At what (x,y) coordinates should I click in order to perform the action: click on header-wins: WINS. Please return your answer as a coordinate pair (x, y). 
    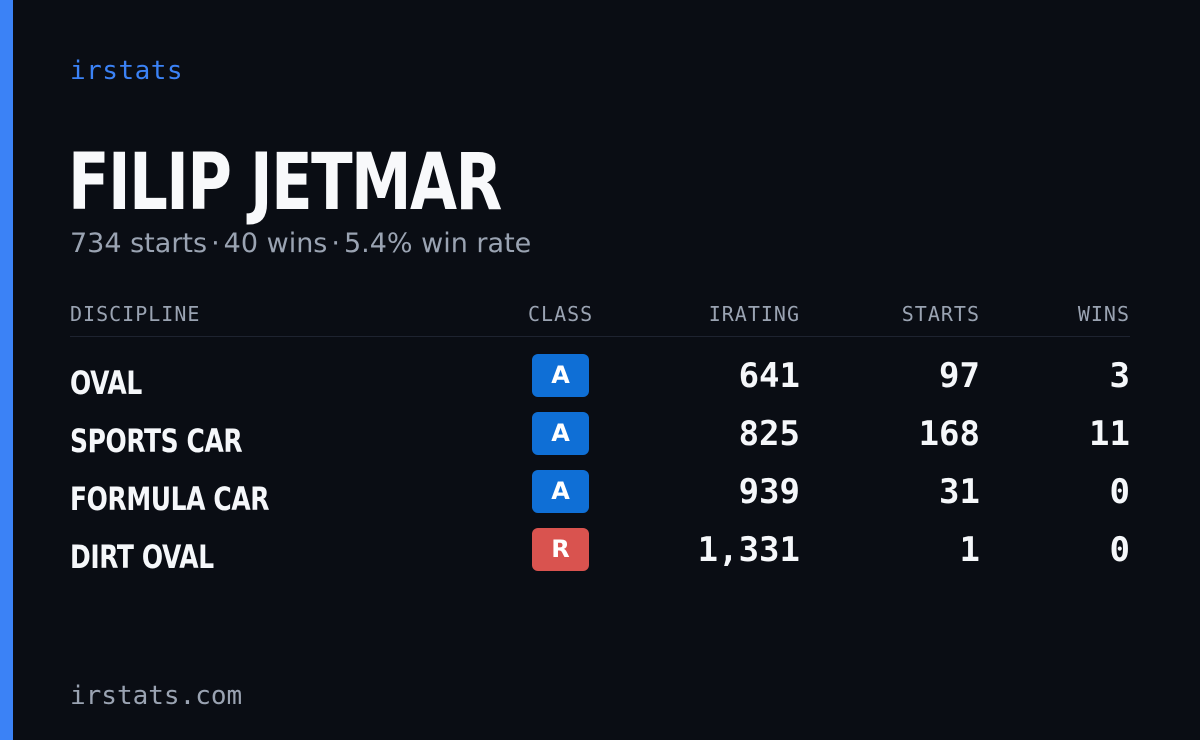
    Looking at the image, I should click on (1103, 314).